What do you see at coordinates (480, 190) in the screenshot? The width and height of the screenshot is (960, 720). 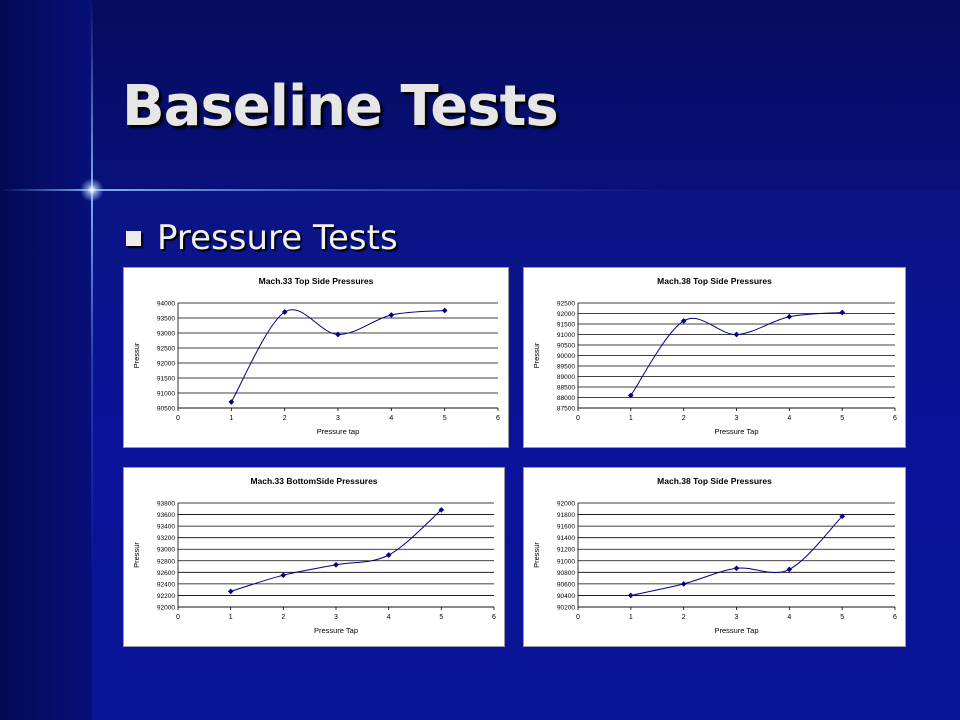 I see `flare-horizontal` at bounding box center [480, 190].